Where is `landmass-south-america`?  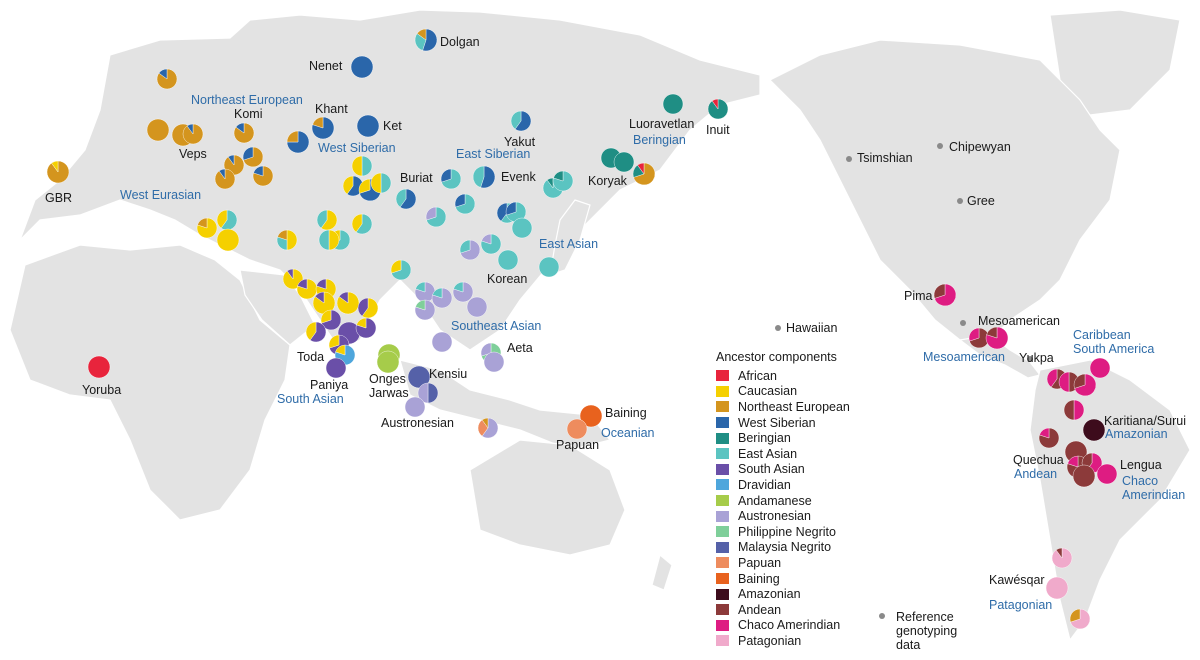
landmass-south-america is located at coordinates (1110, 500).